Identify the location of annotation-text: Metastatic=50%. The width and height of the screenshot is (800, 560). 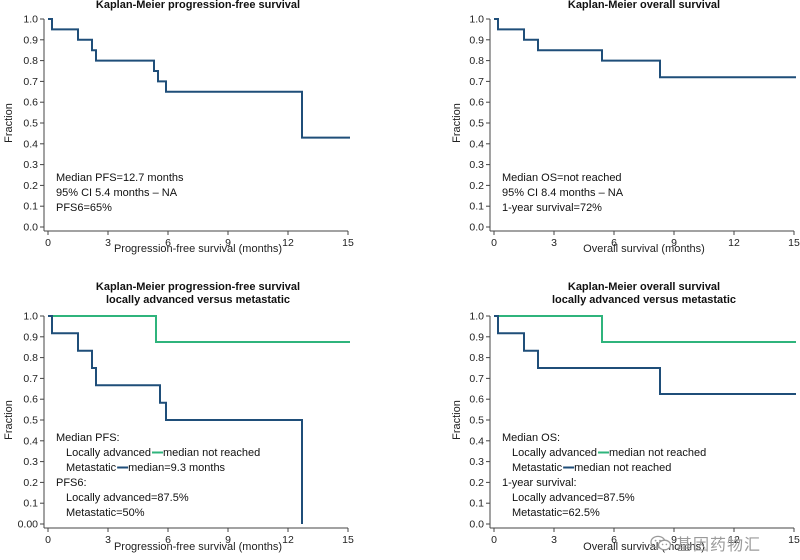
(105, 513).